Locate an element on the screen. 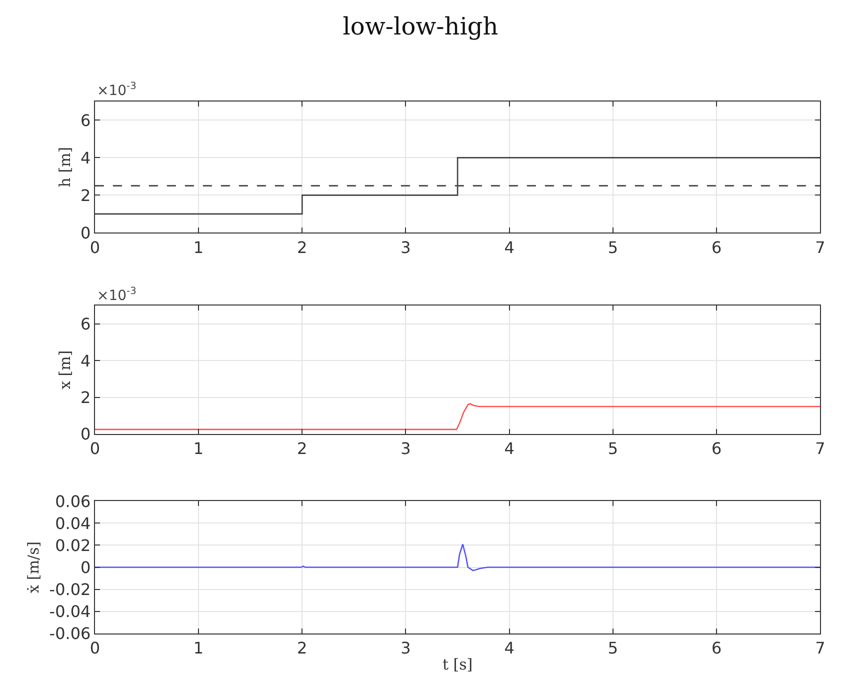 Image resolution: width=841 pixels, height=694 pixels. y-tick-label: 0.02 is located at coordinates (73, 545).